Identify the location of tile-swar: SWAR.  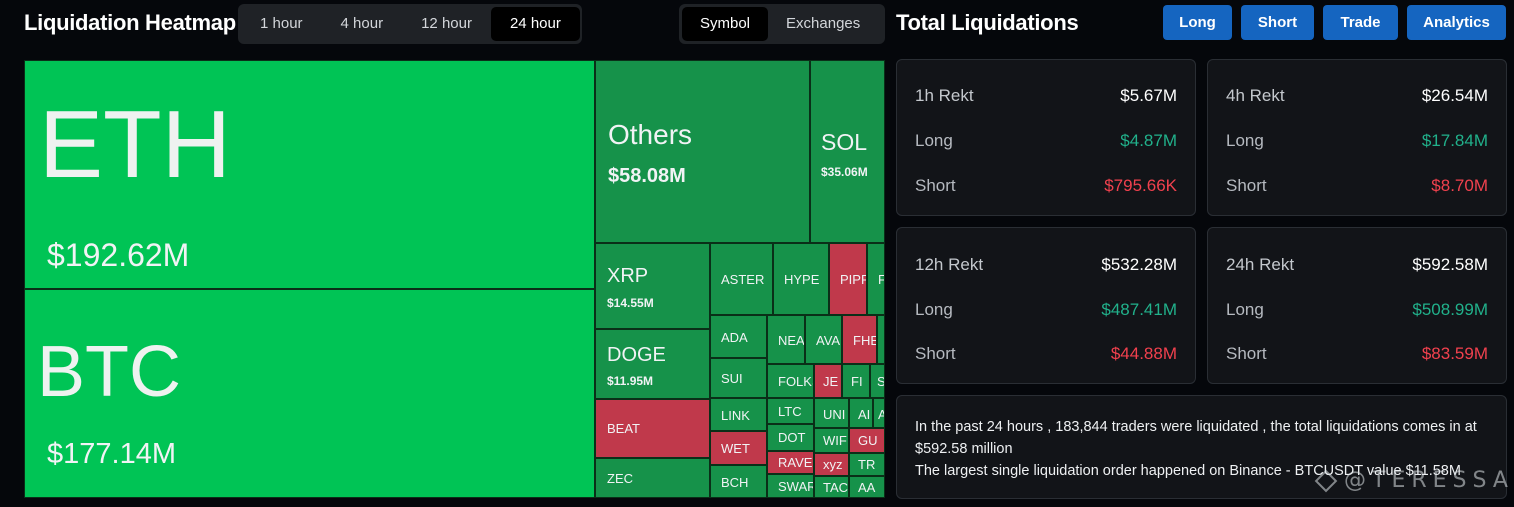
(790, 486).